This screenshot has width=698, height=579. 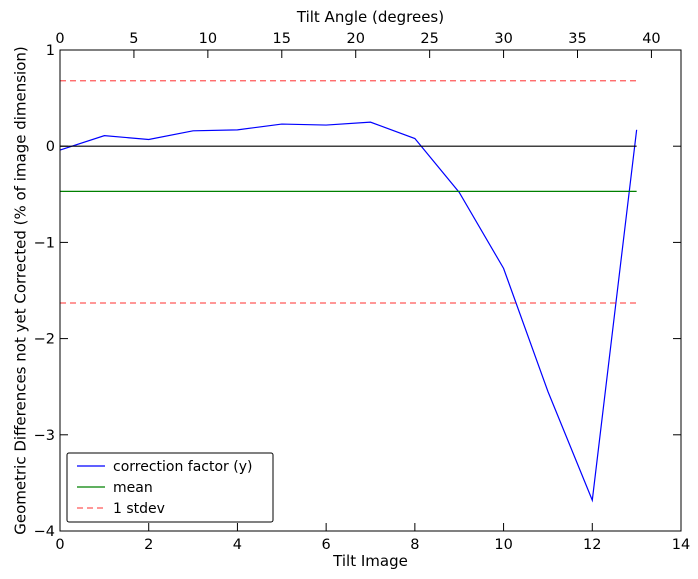 What do you see at coordinates (577, 39) in the screenshot?
I see `top-x-tick-label: 35` at bounding box center [577, 39].